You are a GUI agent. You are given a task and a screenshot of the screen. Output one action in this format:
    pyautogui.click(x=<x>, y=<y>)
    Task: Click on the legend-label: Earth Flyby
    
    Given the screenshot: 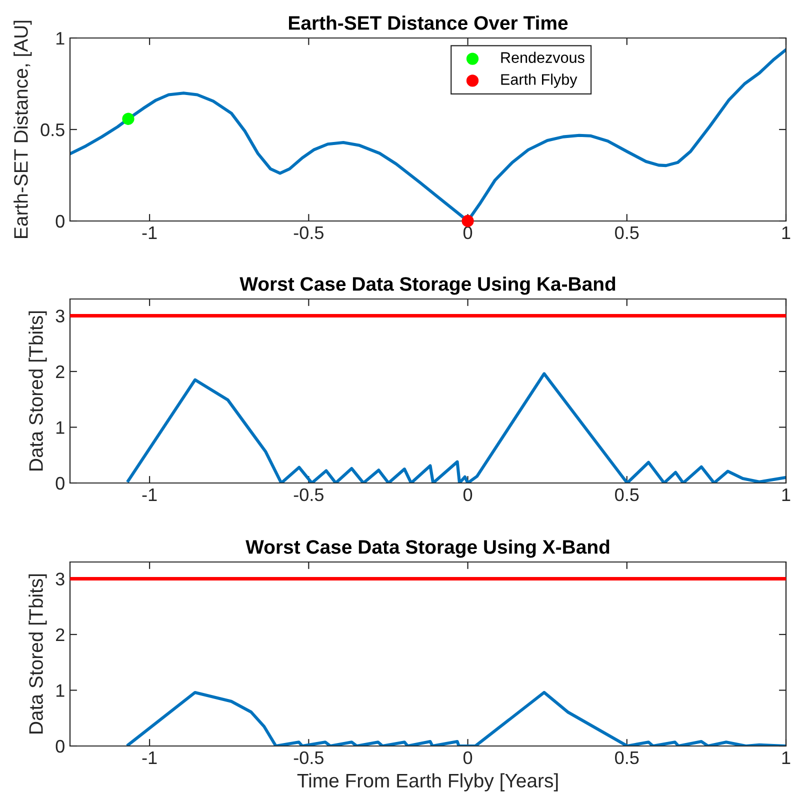 What is the action you would take?
    pyautogui.click(x=539, y=81)
    